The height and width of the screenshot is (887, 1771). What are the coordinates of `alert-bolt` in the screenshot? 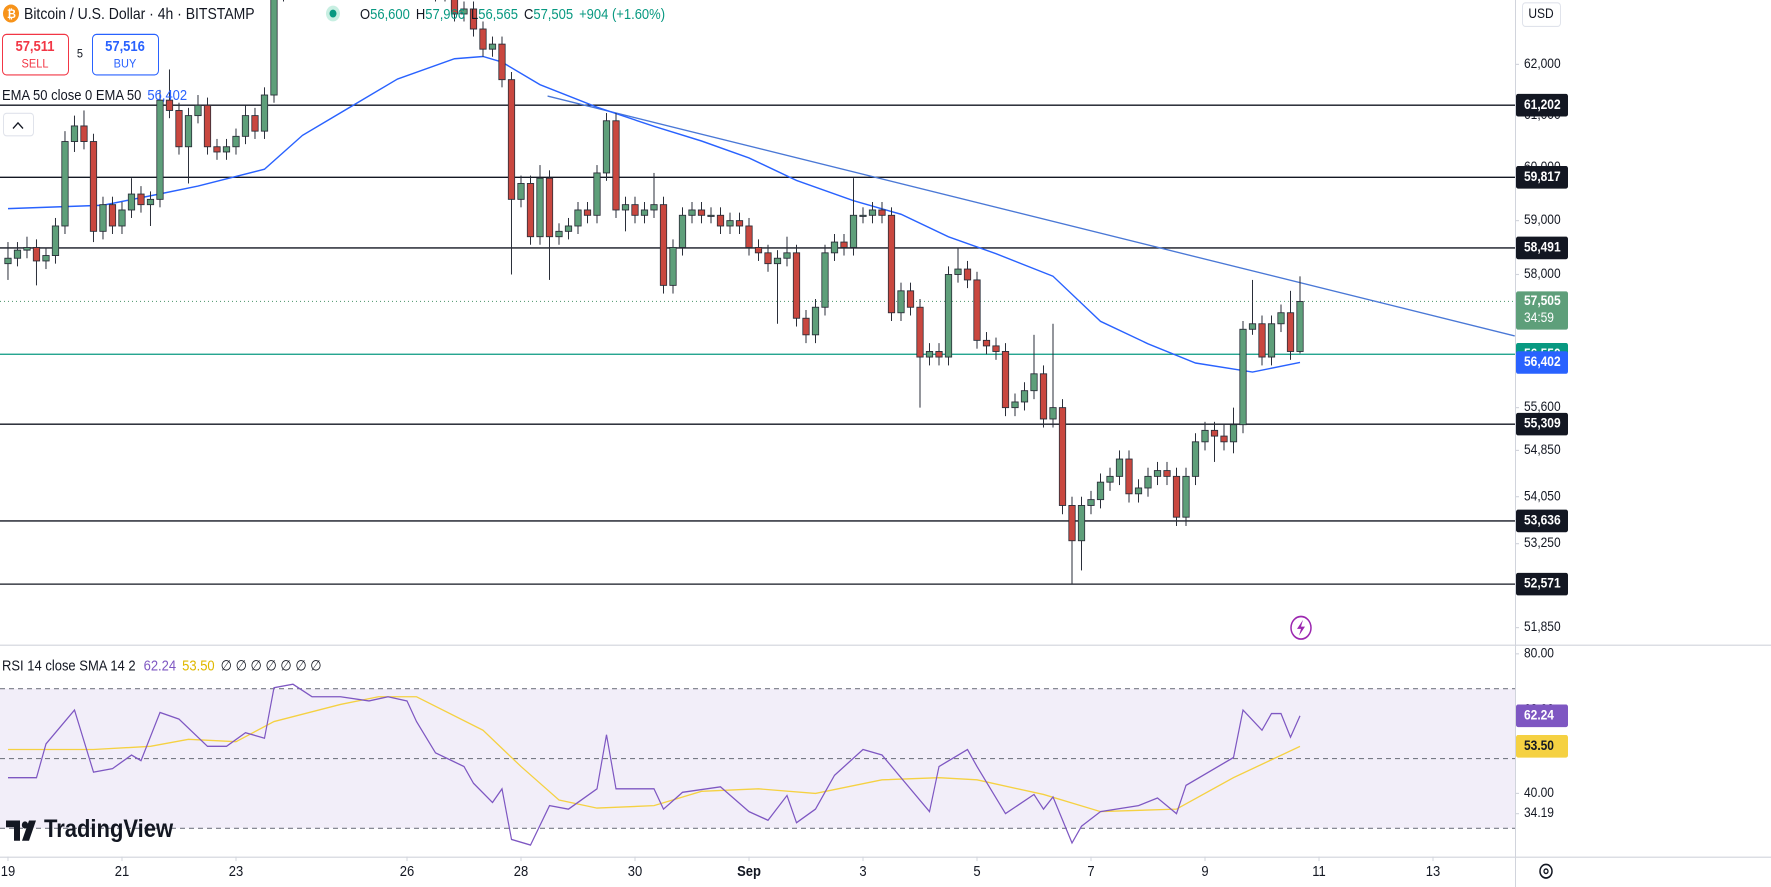 It's located at (1301, 627).